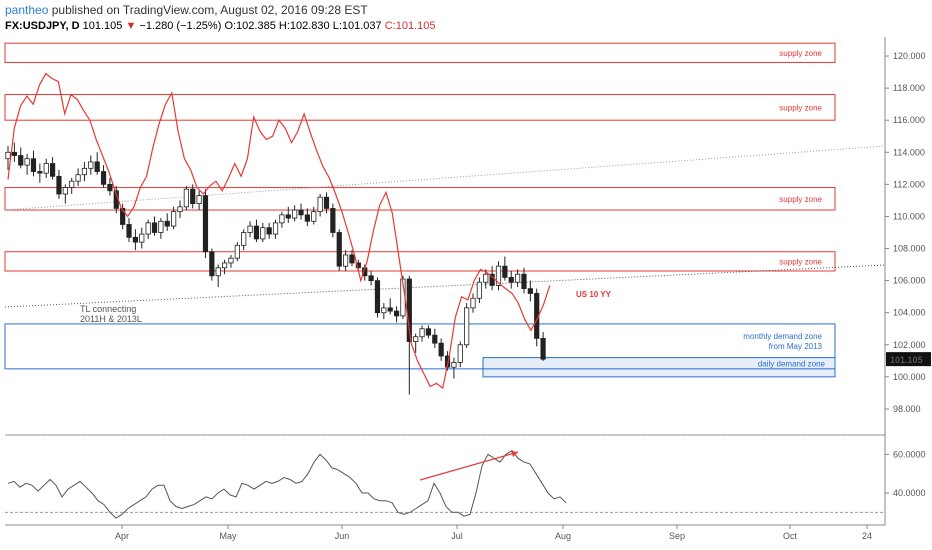 Image resolution: width=932 pixels, height=550 pixels. Describe the element at coordinates (304, 26) in the screenshot. I see `ohlc-high: H:102.830` at that location.